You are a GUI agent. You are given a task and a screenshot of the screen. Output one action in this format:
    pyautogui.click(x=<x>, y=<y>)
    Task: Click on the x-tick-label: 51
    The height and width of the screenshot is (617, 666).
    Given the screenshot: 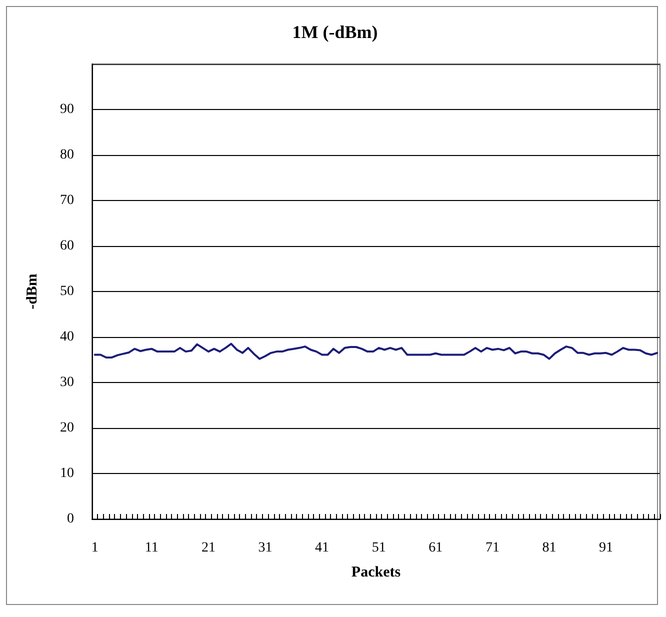 What is the action you would take?
    pyautogui.click(x=379, y=548)
    